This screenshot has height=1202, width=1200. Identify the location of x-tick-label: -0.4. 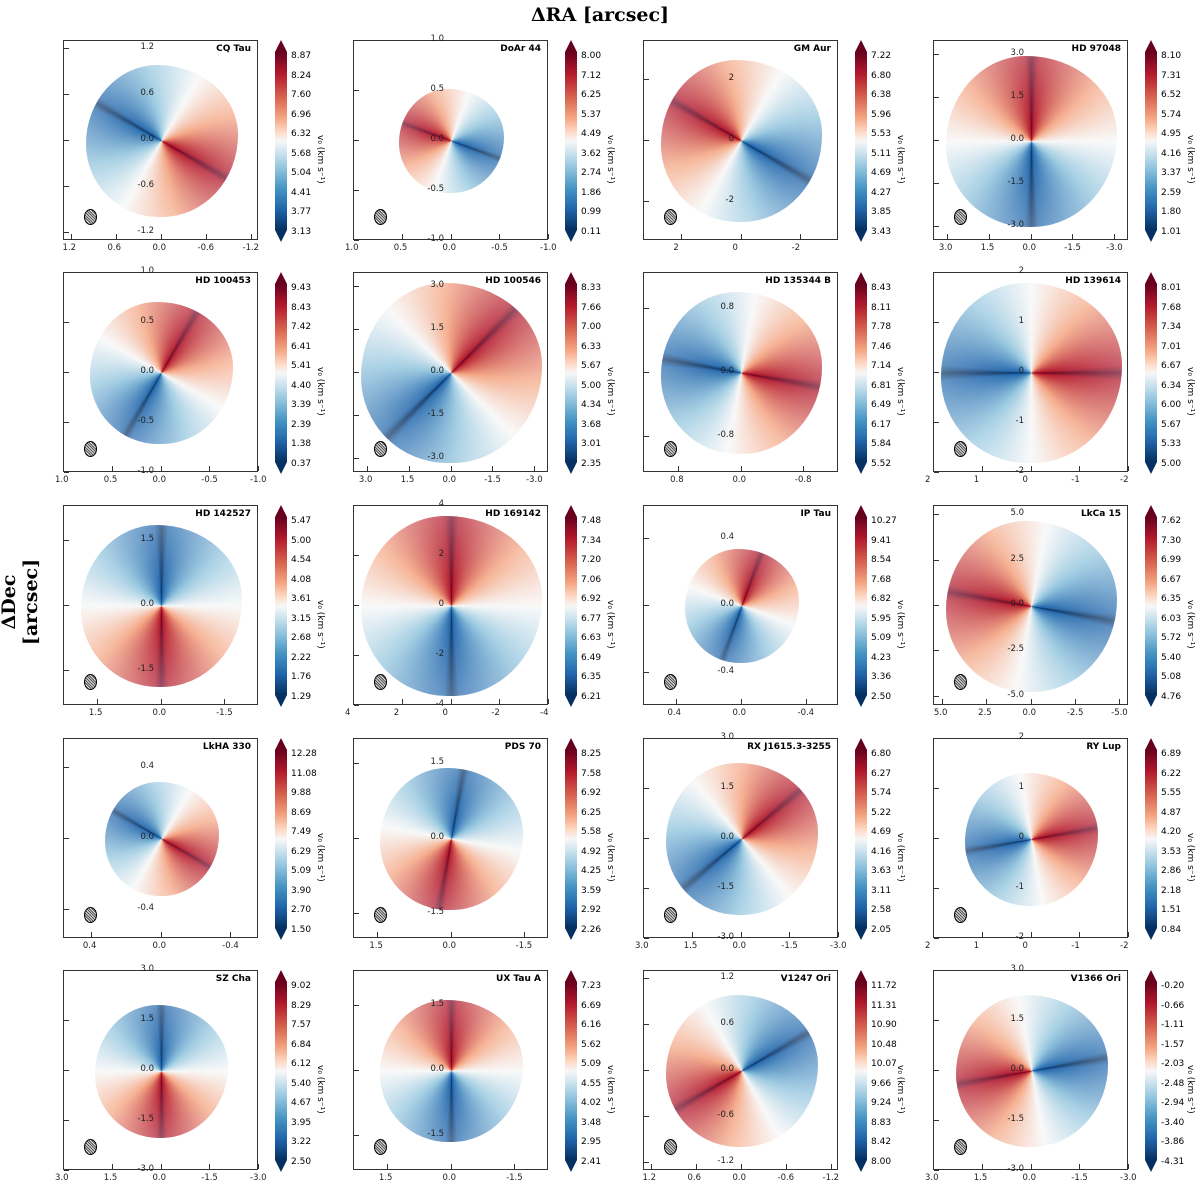
(230, 946).